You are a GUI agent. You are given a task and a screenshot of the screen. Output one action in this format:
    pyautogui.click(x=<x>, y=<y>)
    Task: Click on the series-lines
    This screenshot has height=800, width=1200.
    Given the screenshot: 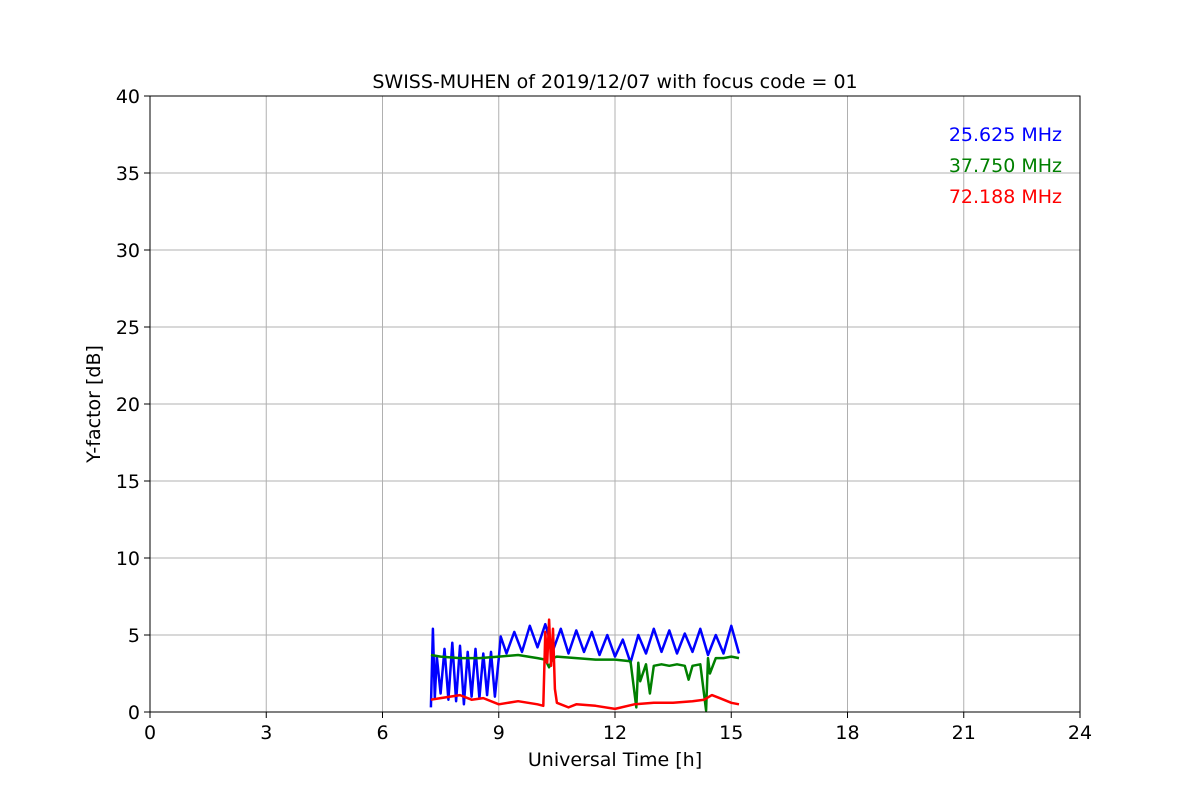 What is the action you would take?
    pyautogui.click(x=585, y=665)
    